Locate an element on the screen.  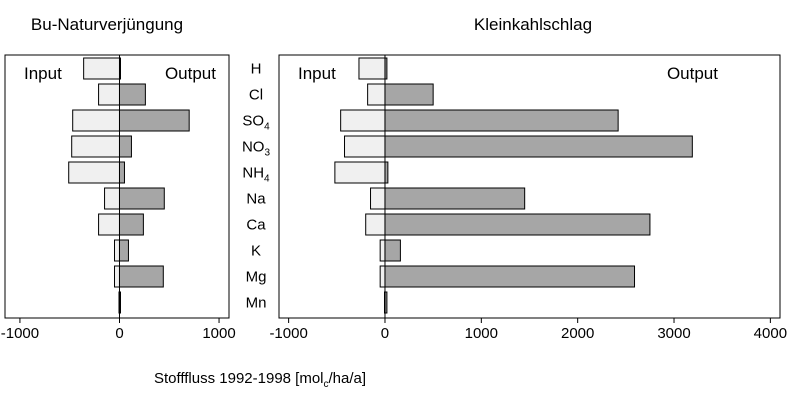
x-tick-label: 3000 is located at coordinates (673, 333).